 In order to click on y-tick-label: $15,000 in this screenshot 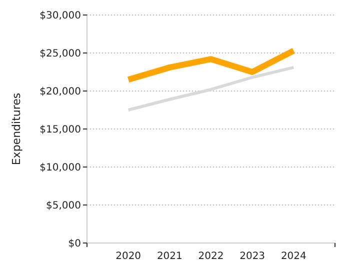, I will do `click(60, 130)`.